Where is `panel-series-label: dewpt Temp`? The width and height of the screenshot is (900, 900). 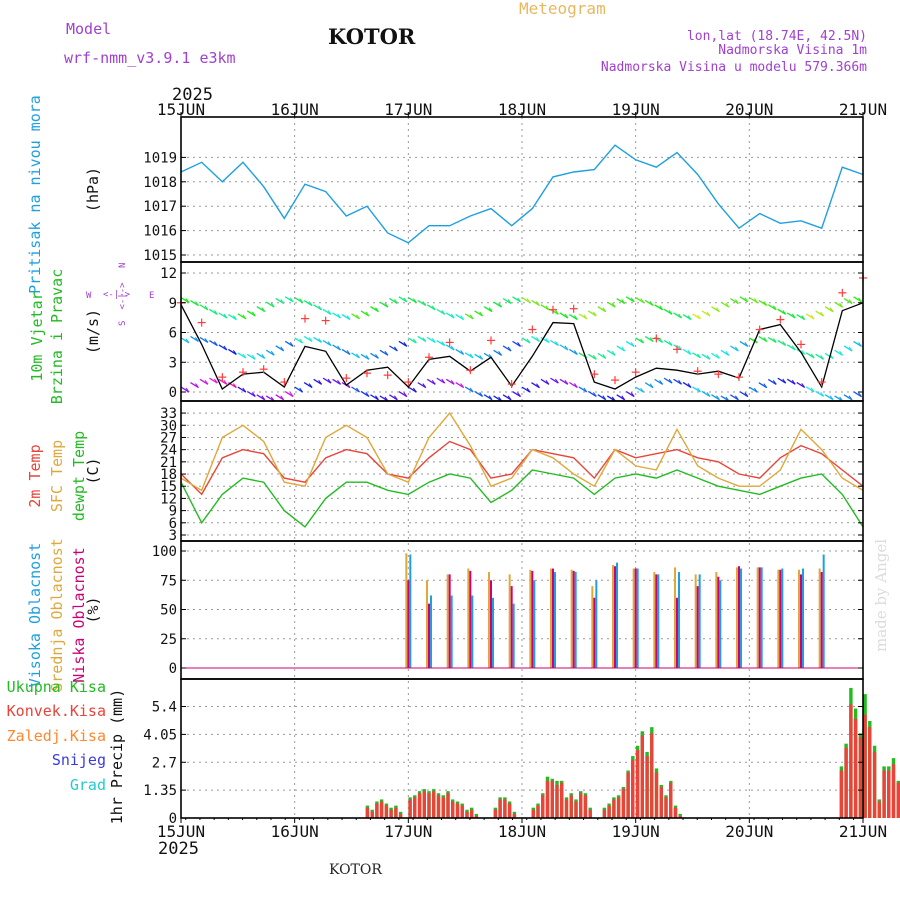 panel-series-label: dewpt Temp is located at coordinates (79, 476).